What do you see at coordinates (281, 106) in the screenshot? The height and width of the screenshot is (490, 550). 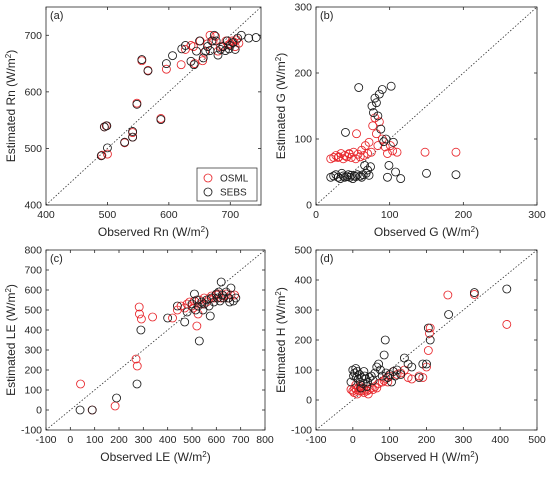 I see `y-axis-label: Estimated G (W/m2)` at bounding box center [281, 106].